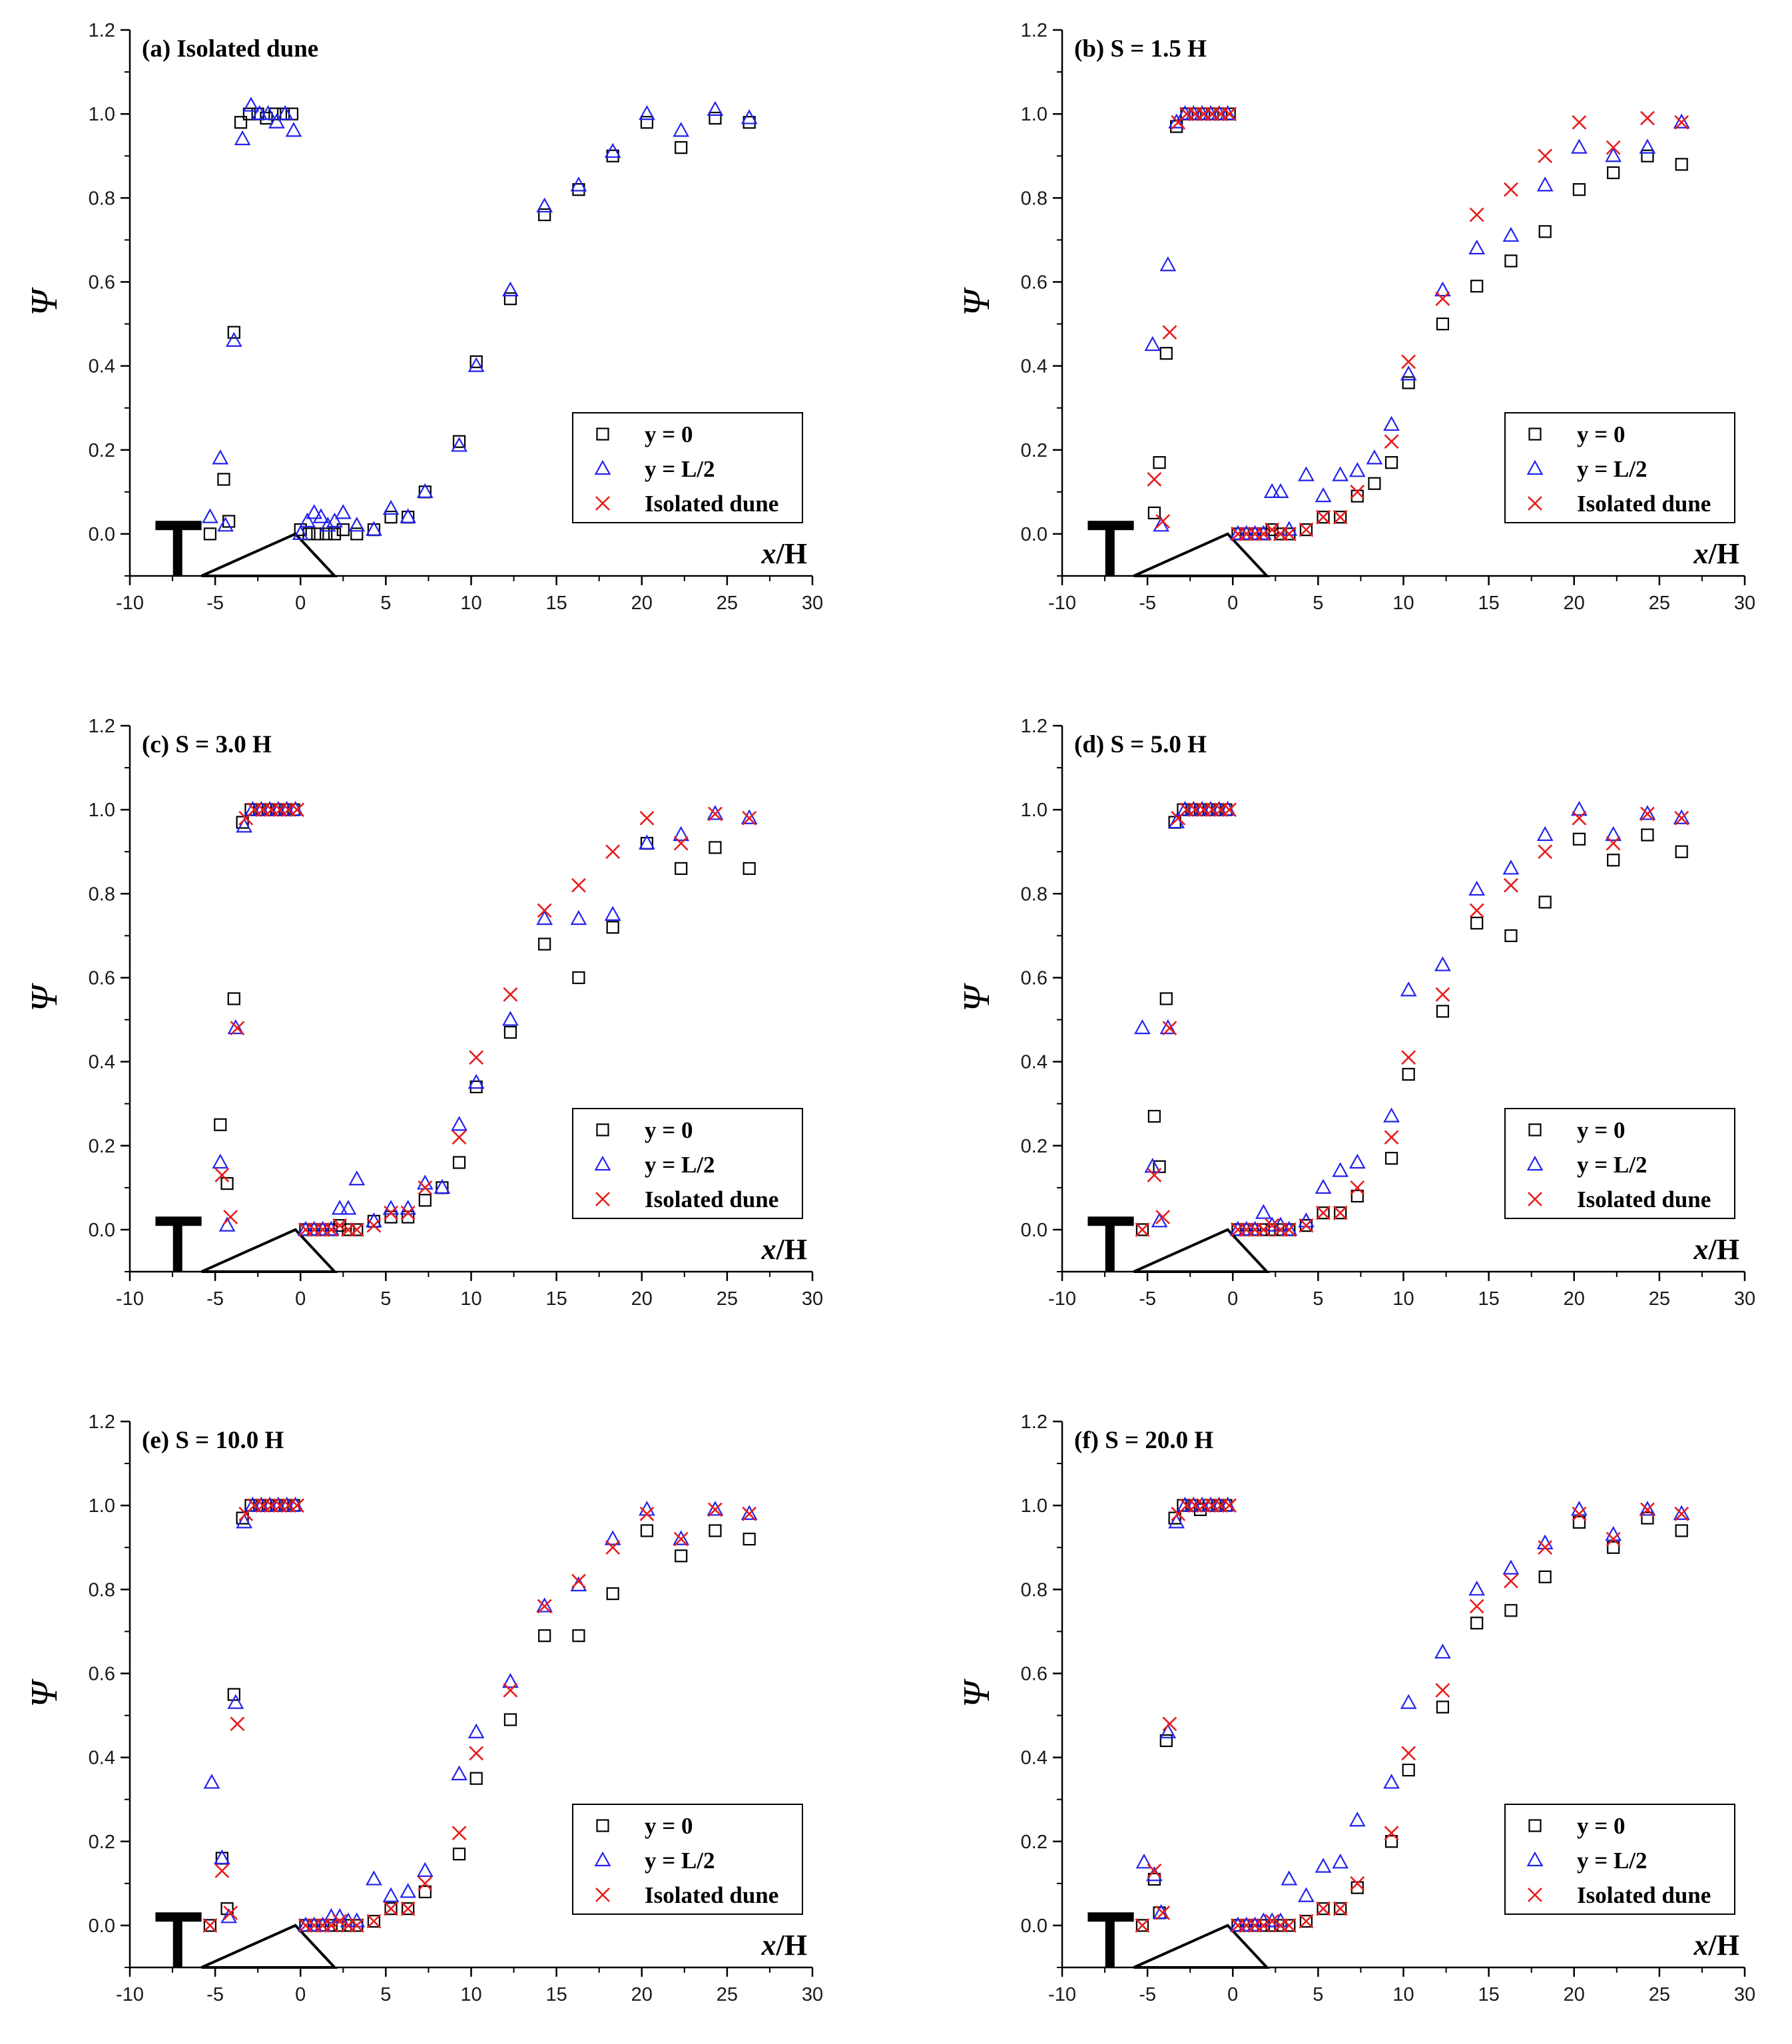  What do you see at coordinates (102, 1146) in the screenshot?
I see `y-tick-label: 0.2` at bounding box center [102, 1146].